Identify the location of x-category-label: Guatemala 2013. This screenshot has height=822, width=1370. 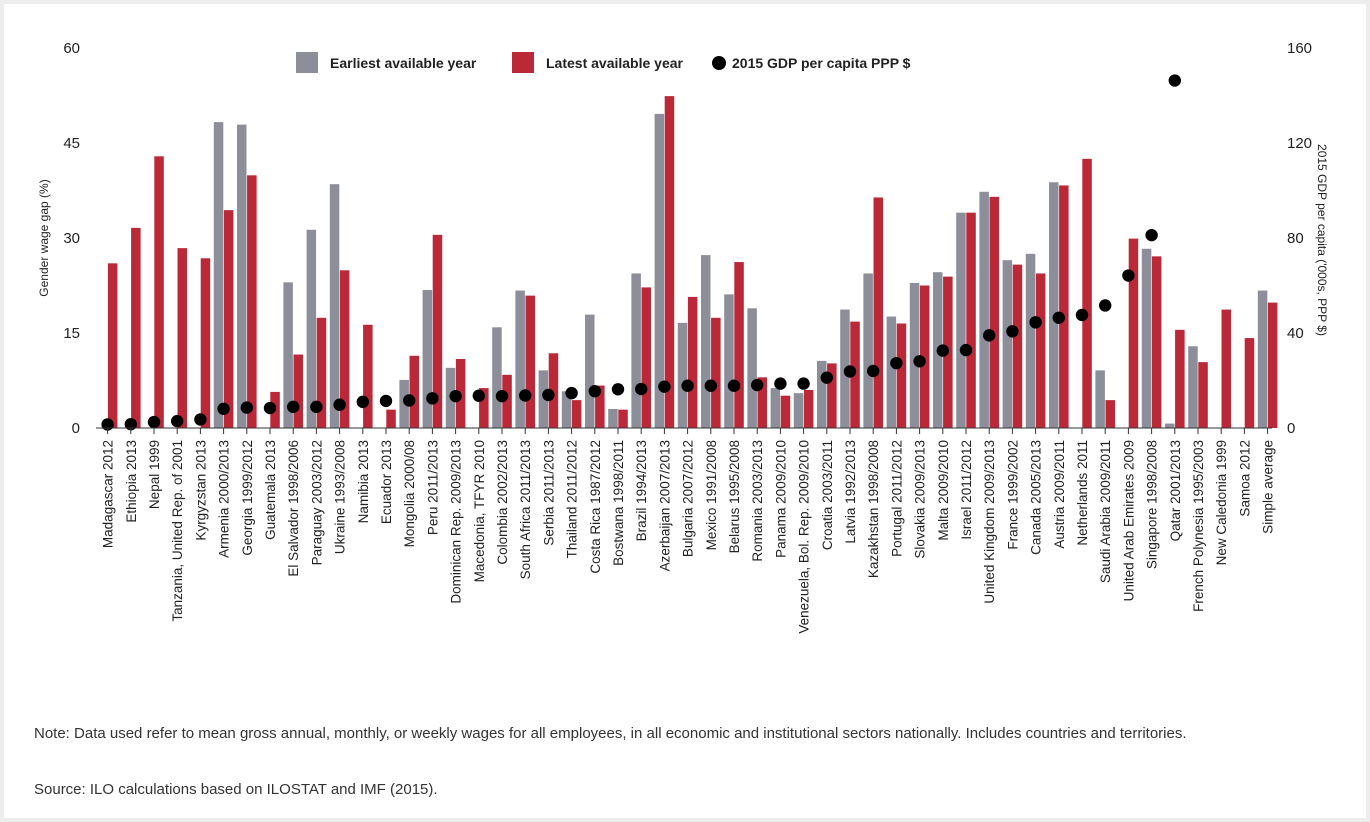
(270, 490).